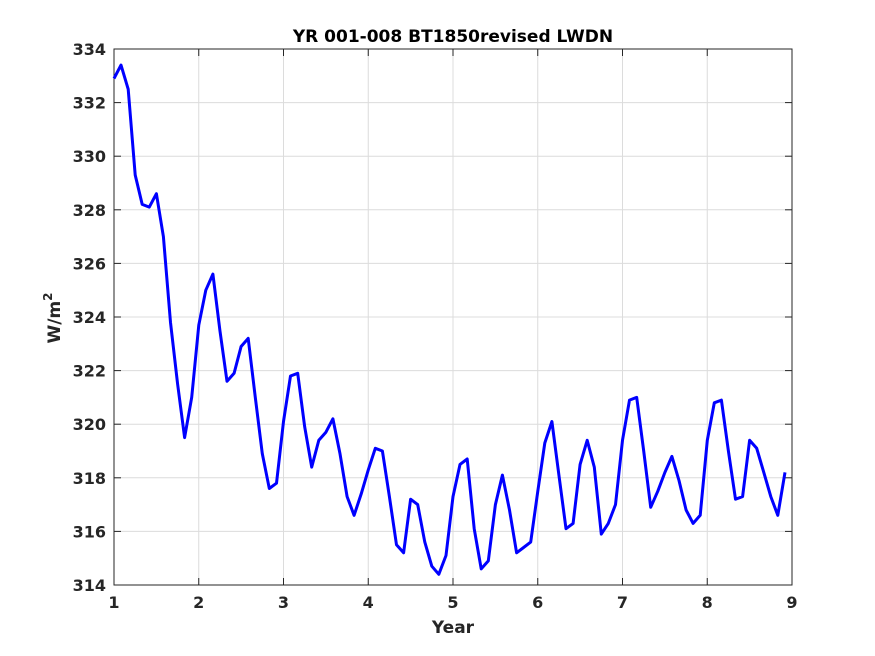  I want to click on y-axis-label: W/m2, so click(53, 317).